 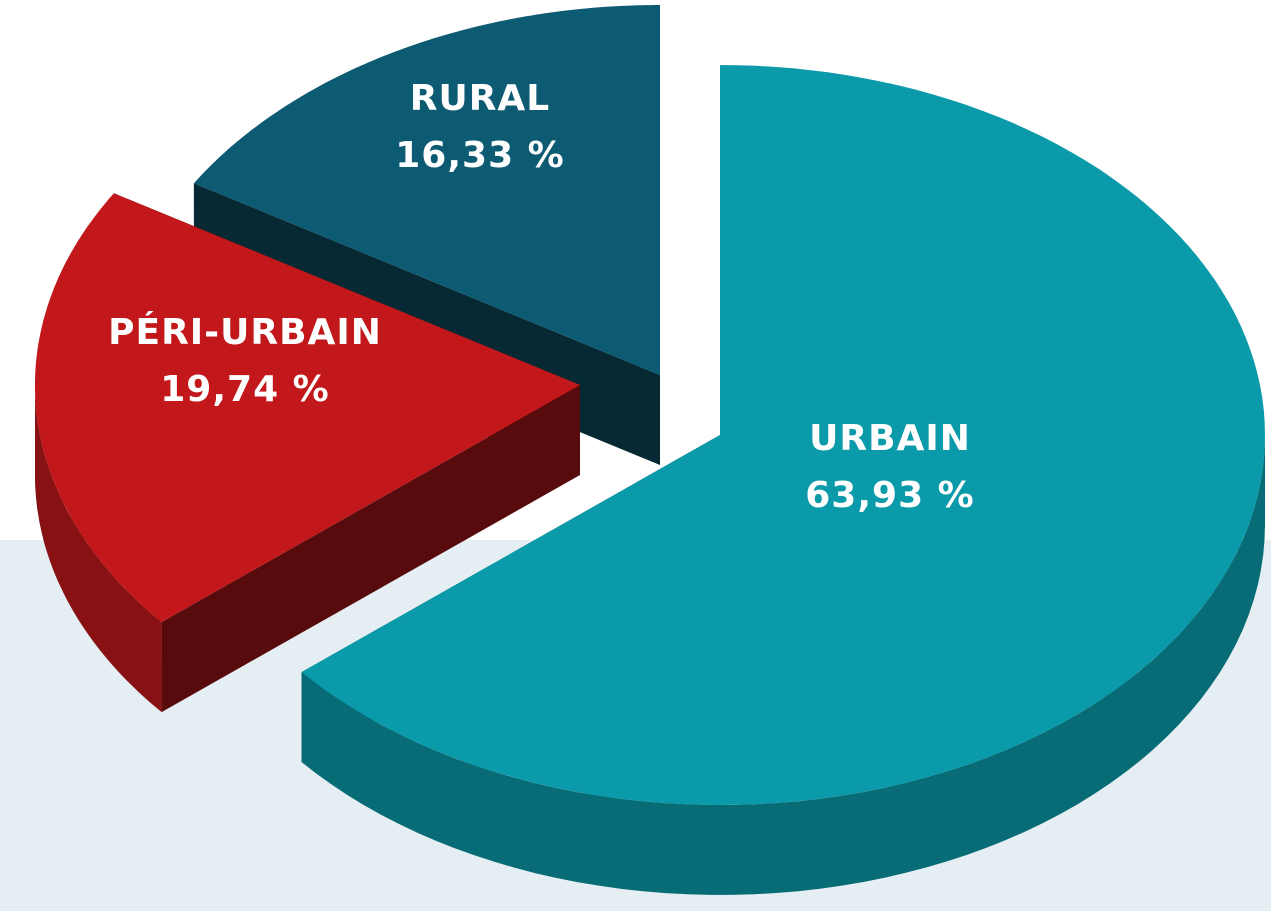 What do you see at coordinates (890, 438) in the screenshot?
I see `slice-category-label: URBAIN` at bounding box center [890, 438].